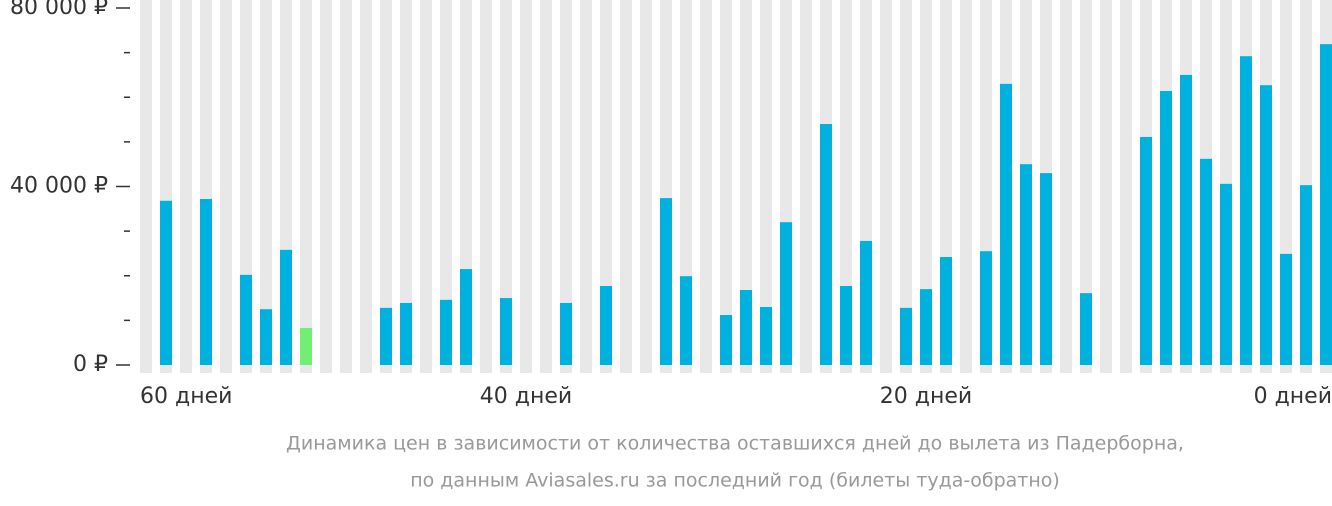  Describe the element at coordinates (90, 364) in the screenshot. I see `y-tick-label: 0 ₽` at that location.